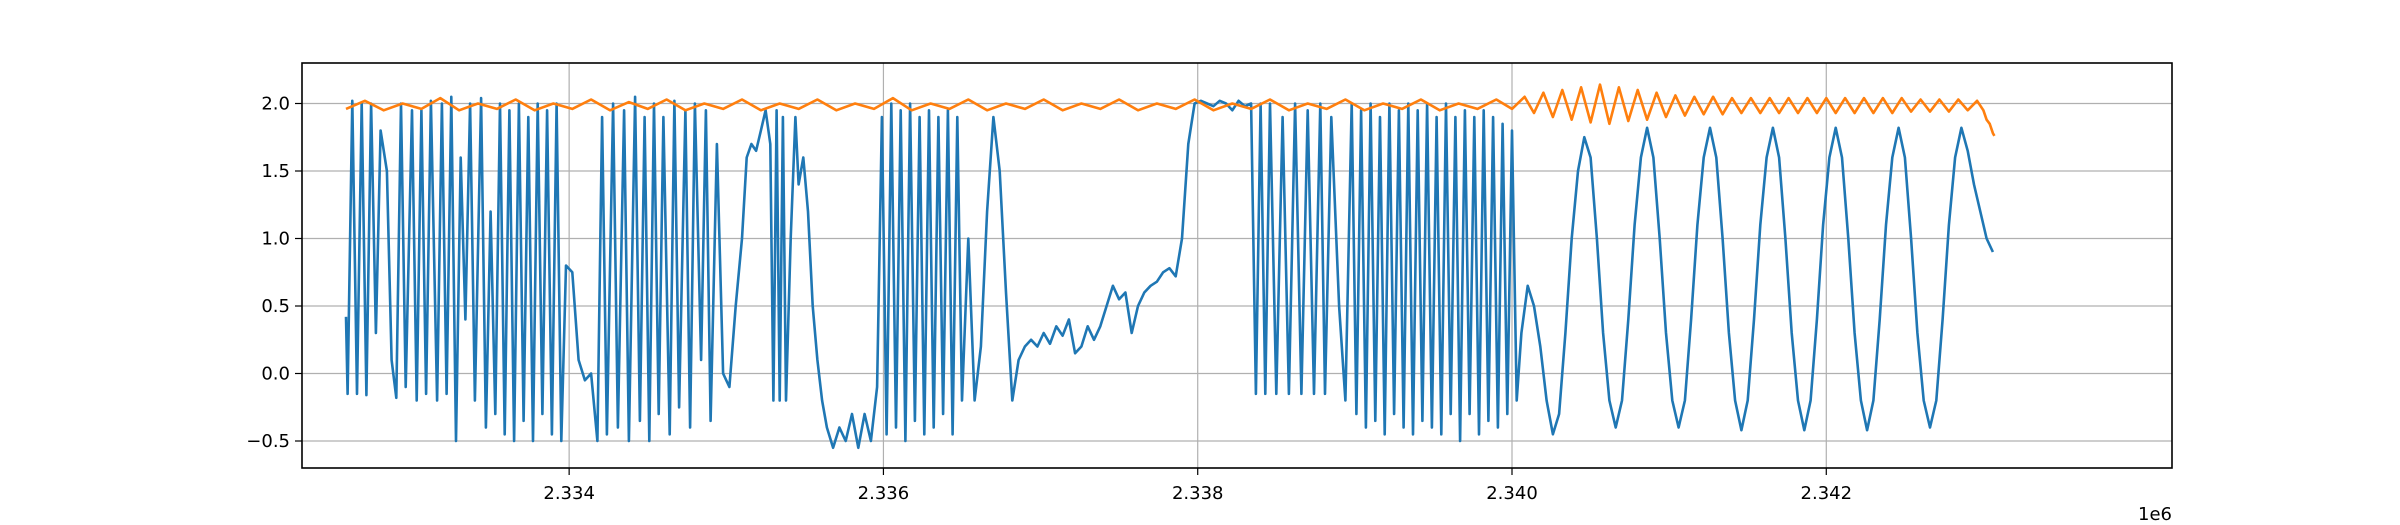 The height and width of the screenshot is (525, 2400). Describe the element at coordinates (275, 306) in the screenshot. I see `y-tick-label: 0.5` at that location.